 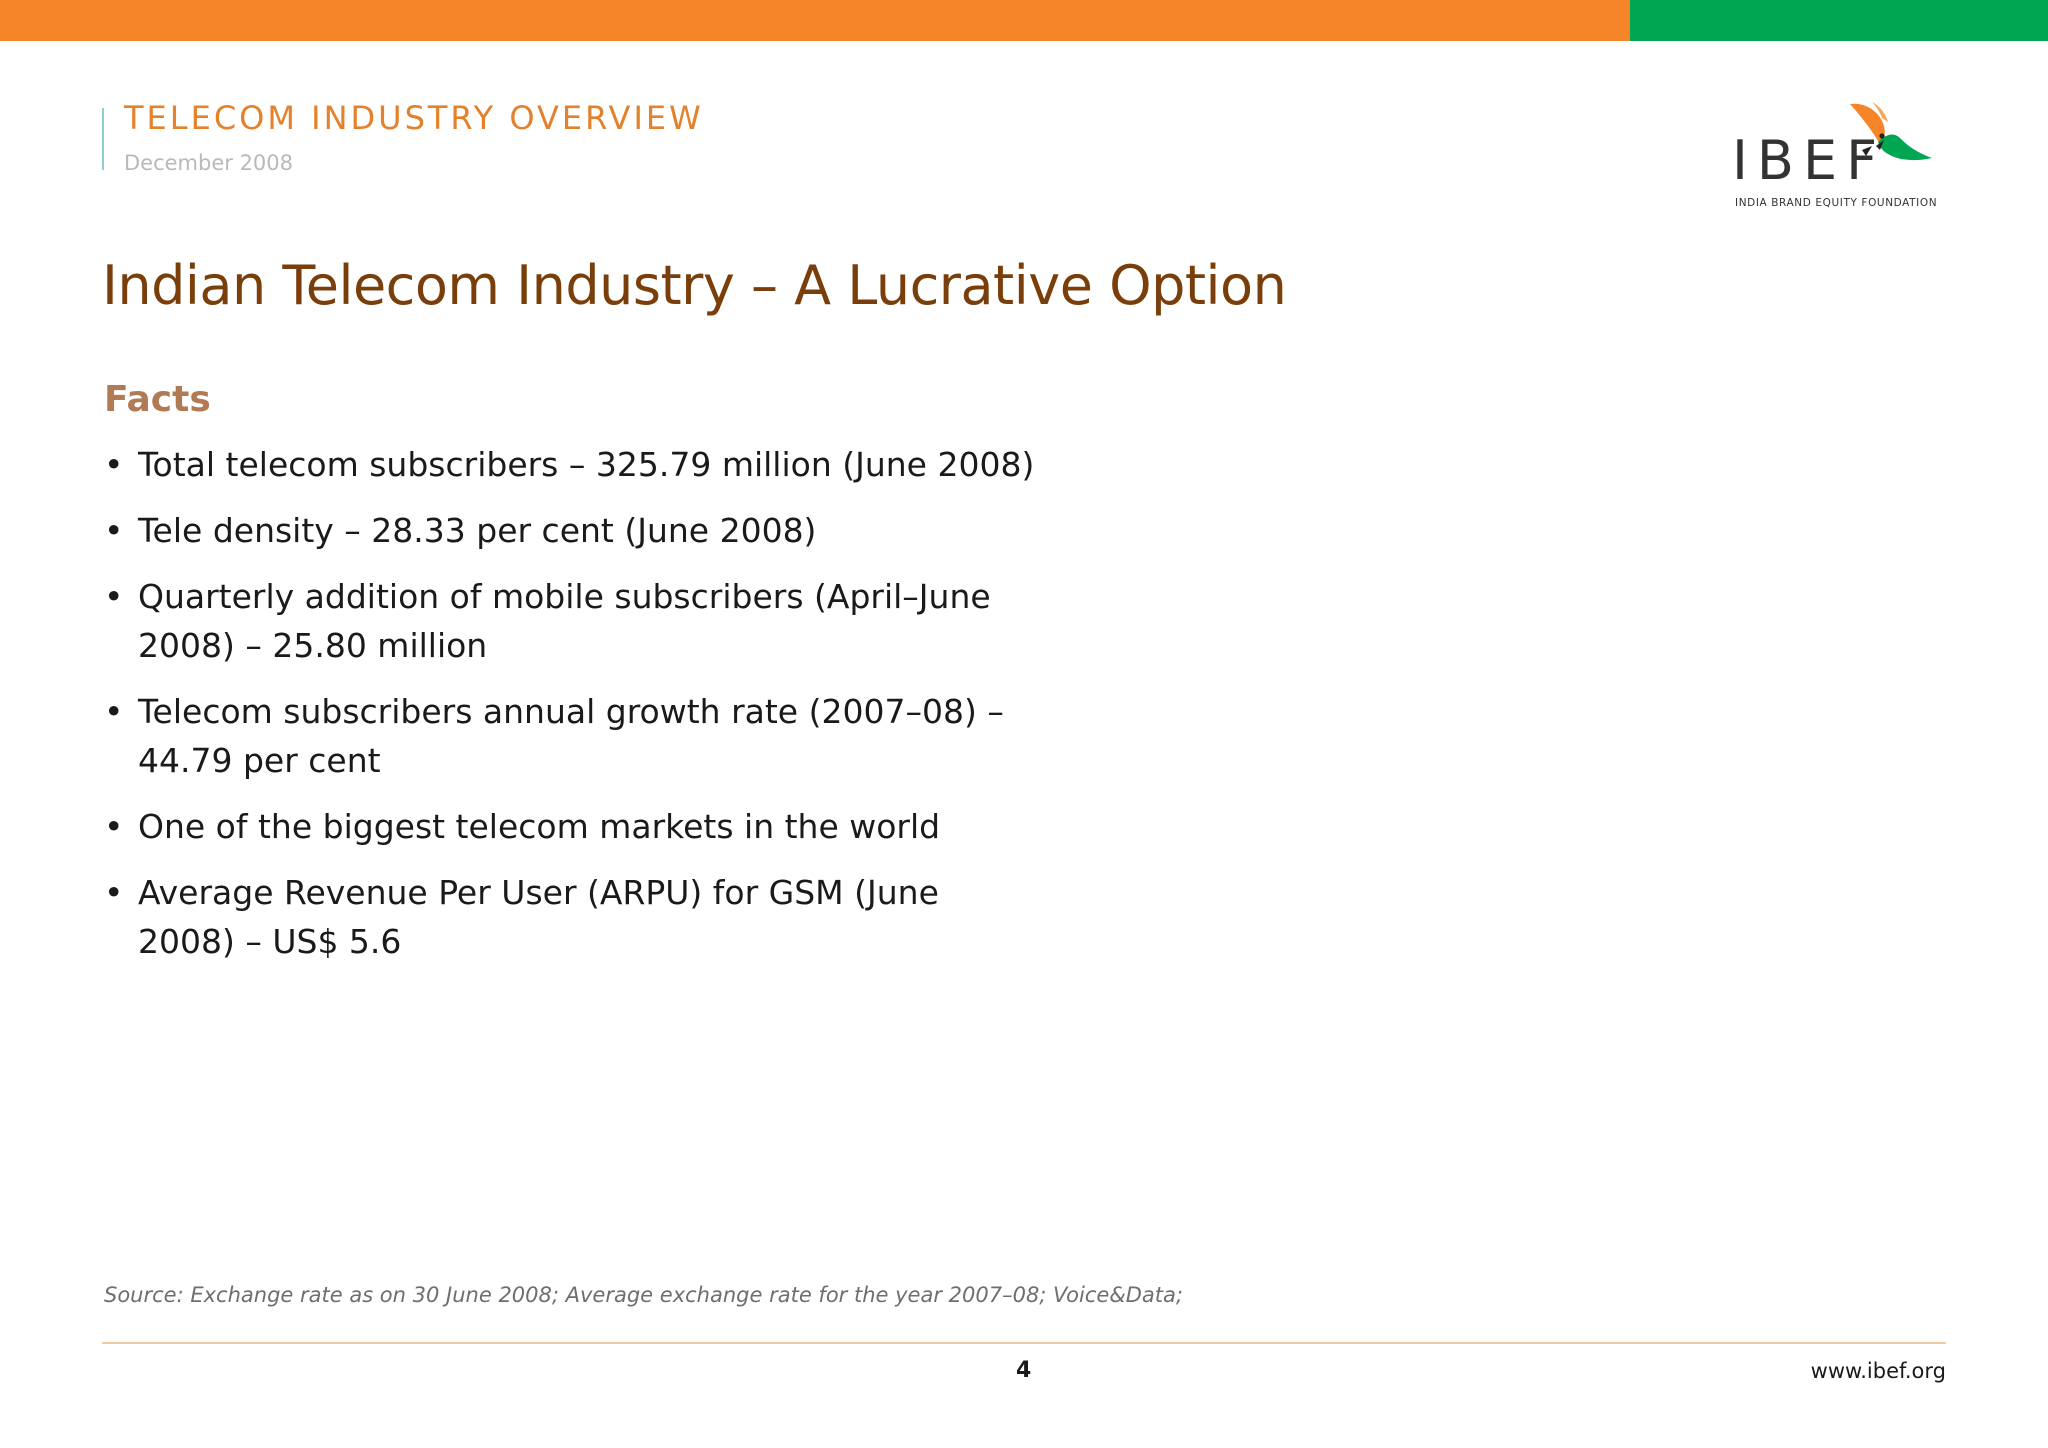 I want to click on logo-wordmark: IBEF, so click(x=1809, y=160).